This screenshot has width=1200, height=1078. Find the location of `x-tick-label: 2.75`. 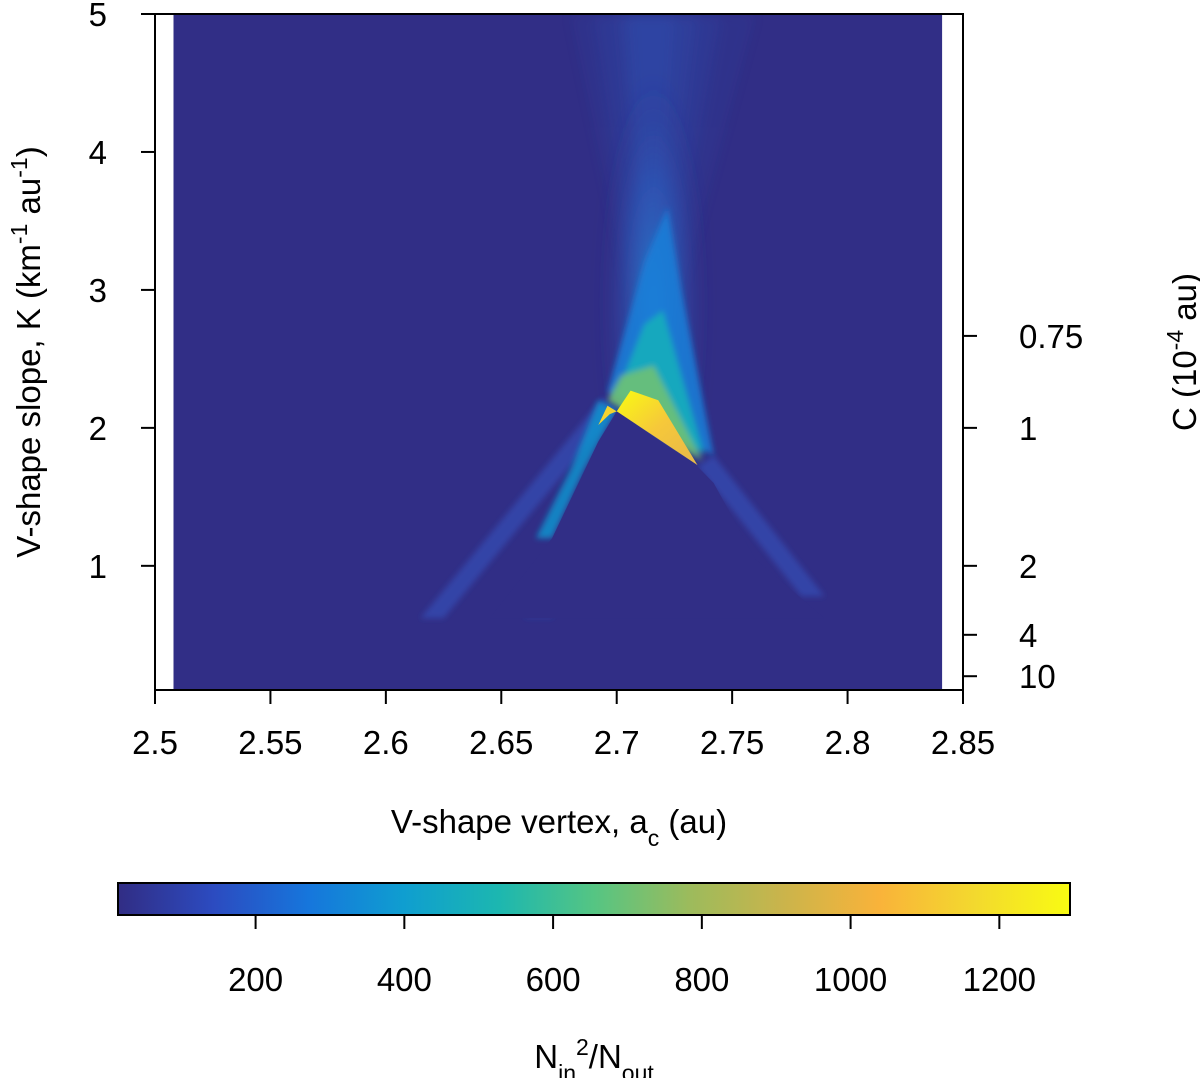

x-tick-label: 2.75 is located at coordinates (732, 742).